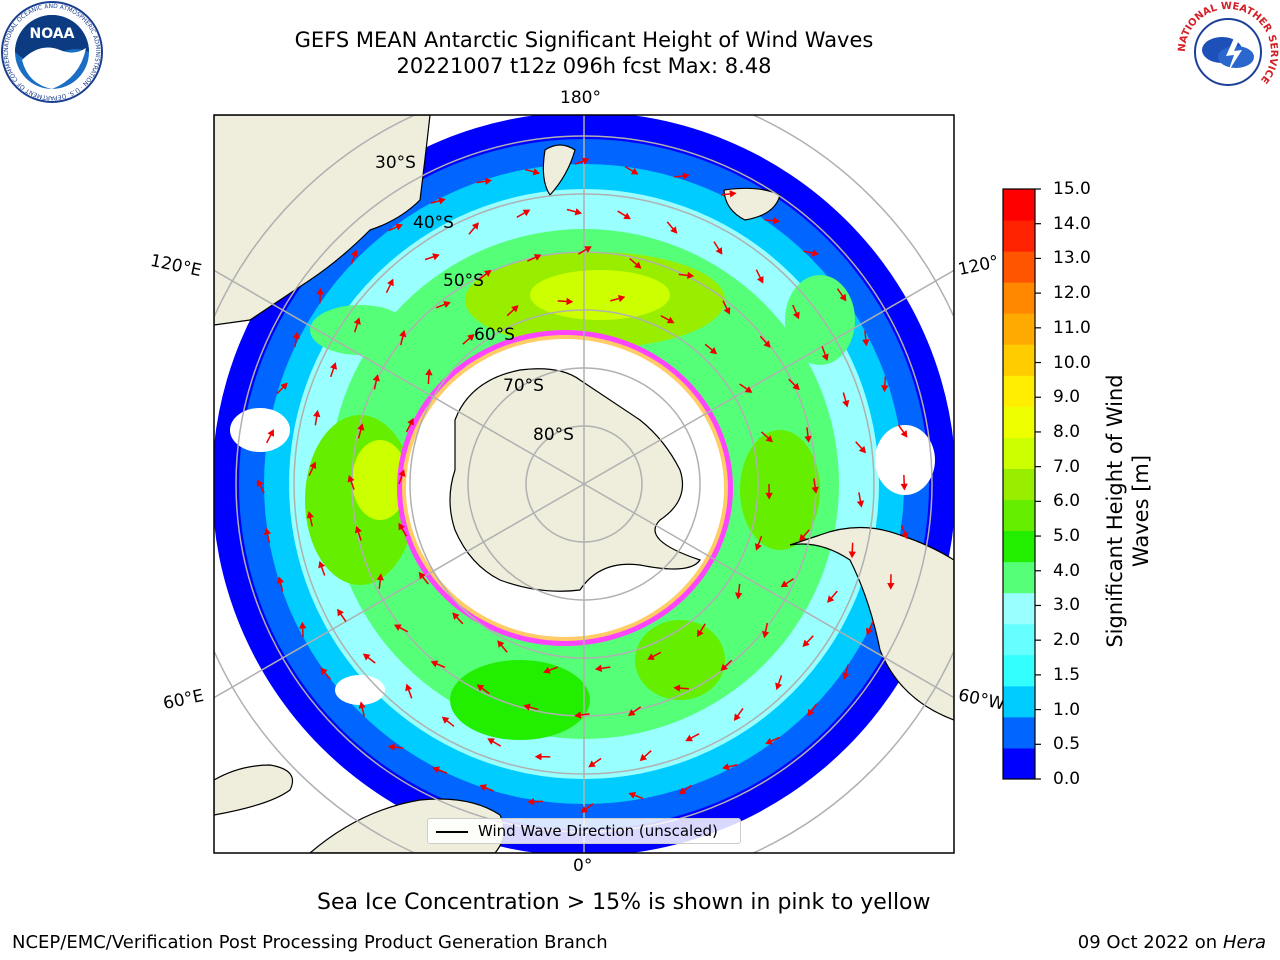 This screenshot has height=960, width=1280. What do you see at coordinates (463, 281) in the screenshot?
I see `lat-label-50s: 50°S` at bounding box center [463, 281].